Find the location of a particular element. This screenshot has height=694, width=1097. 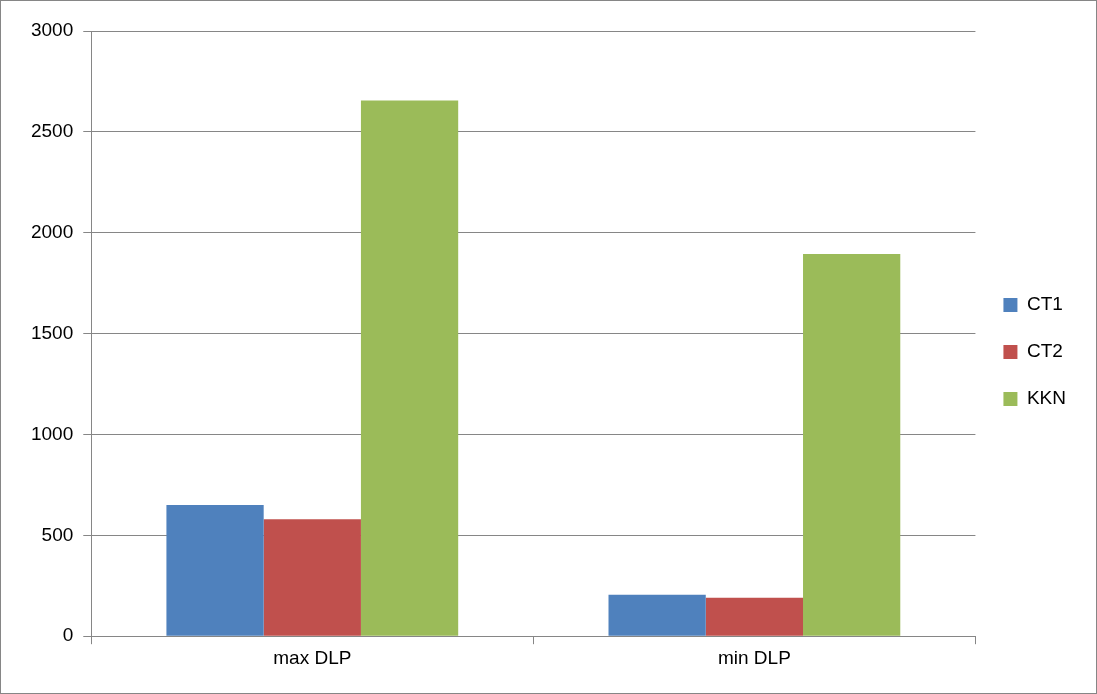

y-tick-label: 2500 is located at coordinates (52, 131).